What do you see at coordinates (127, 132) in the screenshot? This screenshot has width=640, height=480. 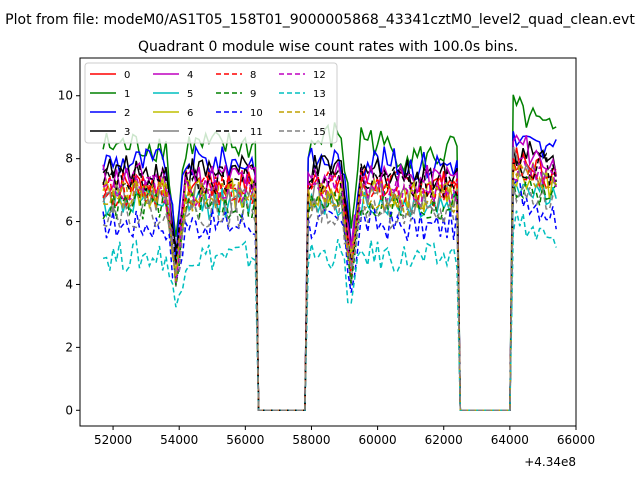 I see `legend-label: 3` at bounding box center [127, 132].